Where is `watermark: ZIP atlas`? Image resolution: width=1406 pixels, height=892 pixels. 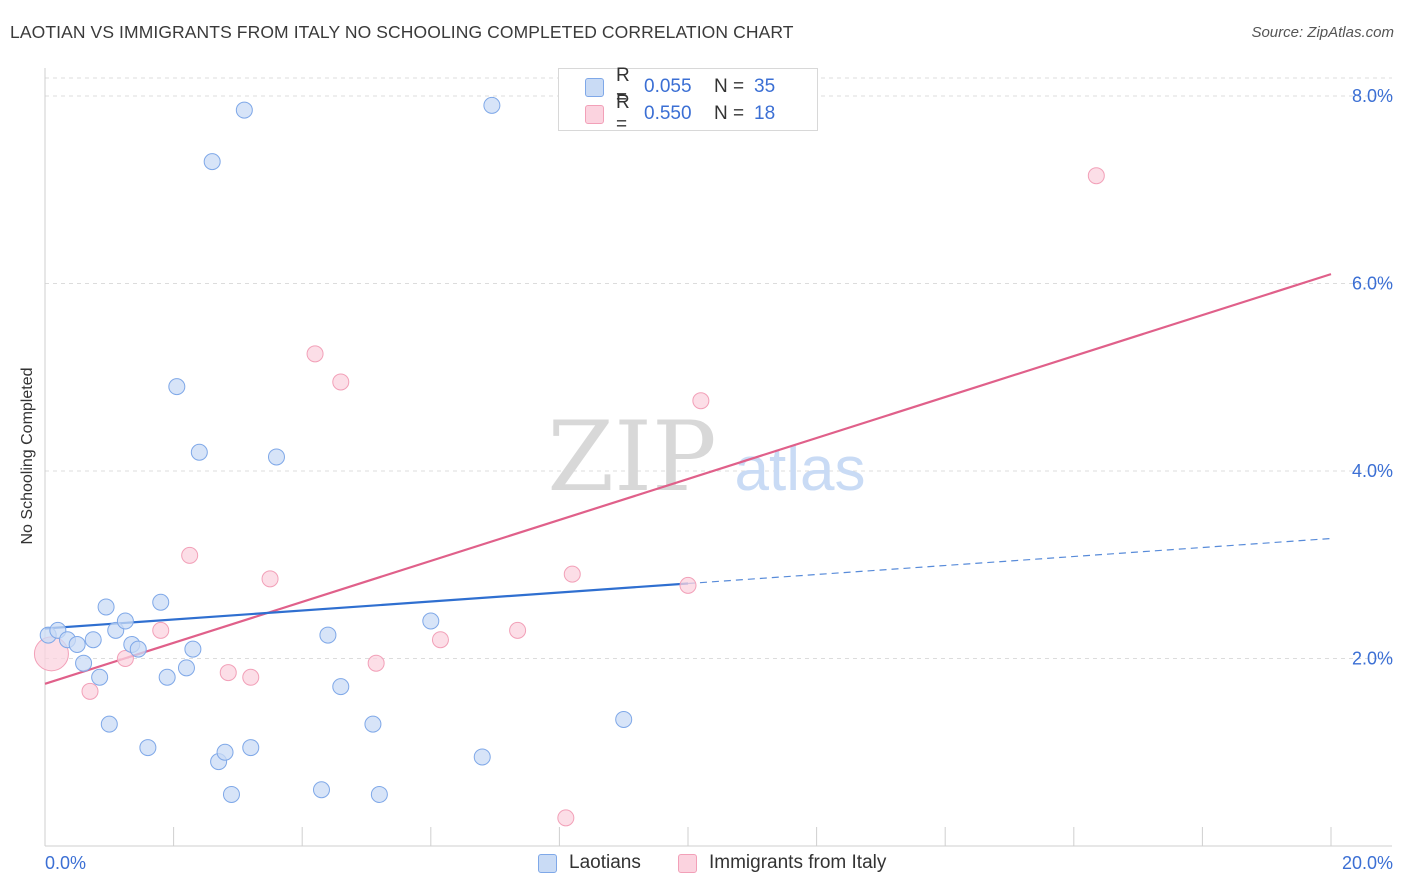 watermark: ZIP atlas is located at coordinates (706, 457).